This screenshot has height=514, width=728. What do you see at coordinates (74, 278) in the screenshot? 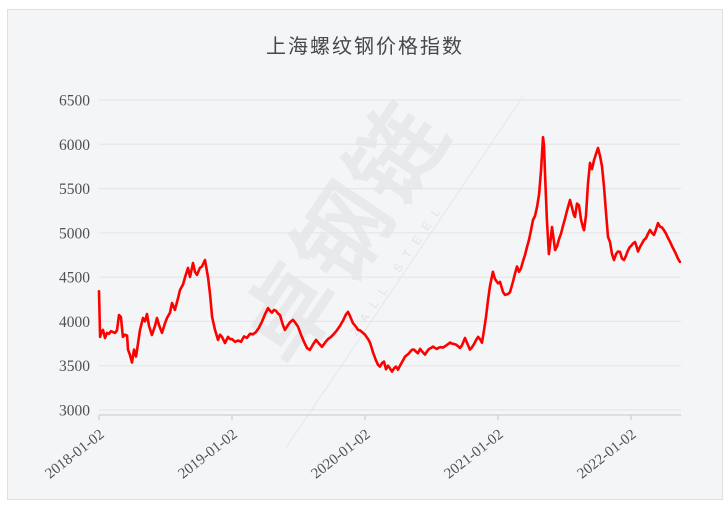
I see `y-tick-label: 4500` at bounding box center [74, 278].